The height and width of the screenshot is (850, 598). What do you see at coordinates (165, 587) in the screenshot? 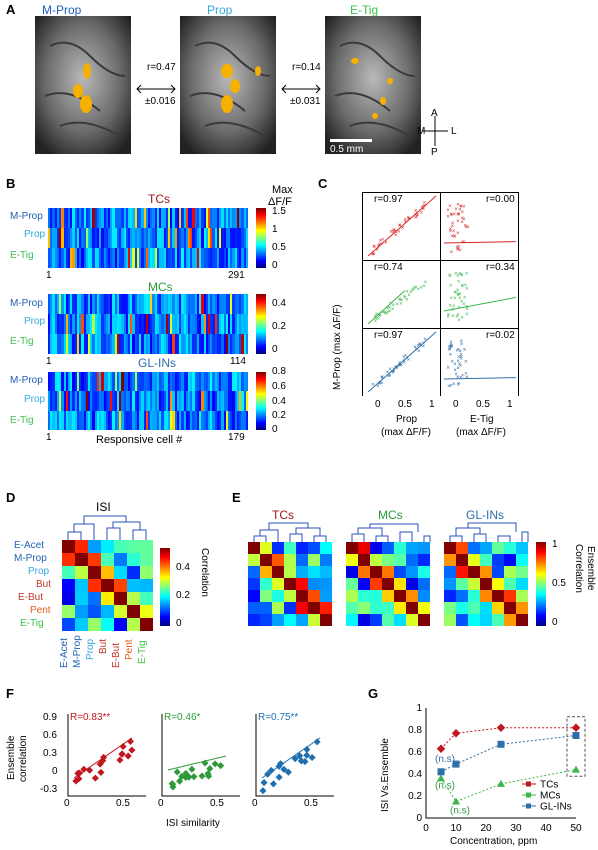
I see `colorbar-d` at bounding box center [165, 587].